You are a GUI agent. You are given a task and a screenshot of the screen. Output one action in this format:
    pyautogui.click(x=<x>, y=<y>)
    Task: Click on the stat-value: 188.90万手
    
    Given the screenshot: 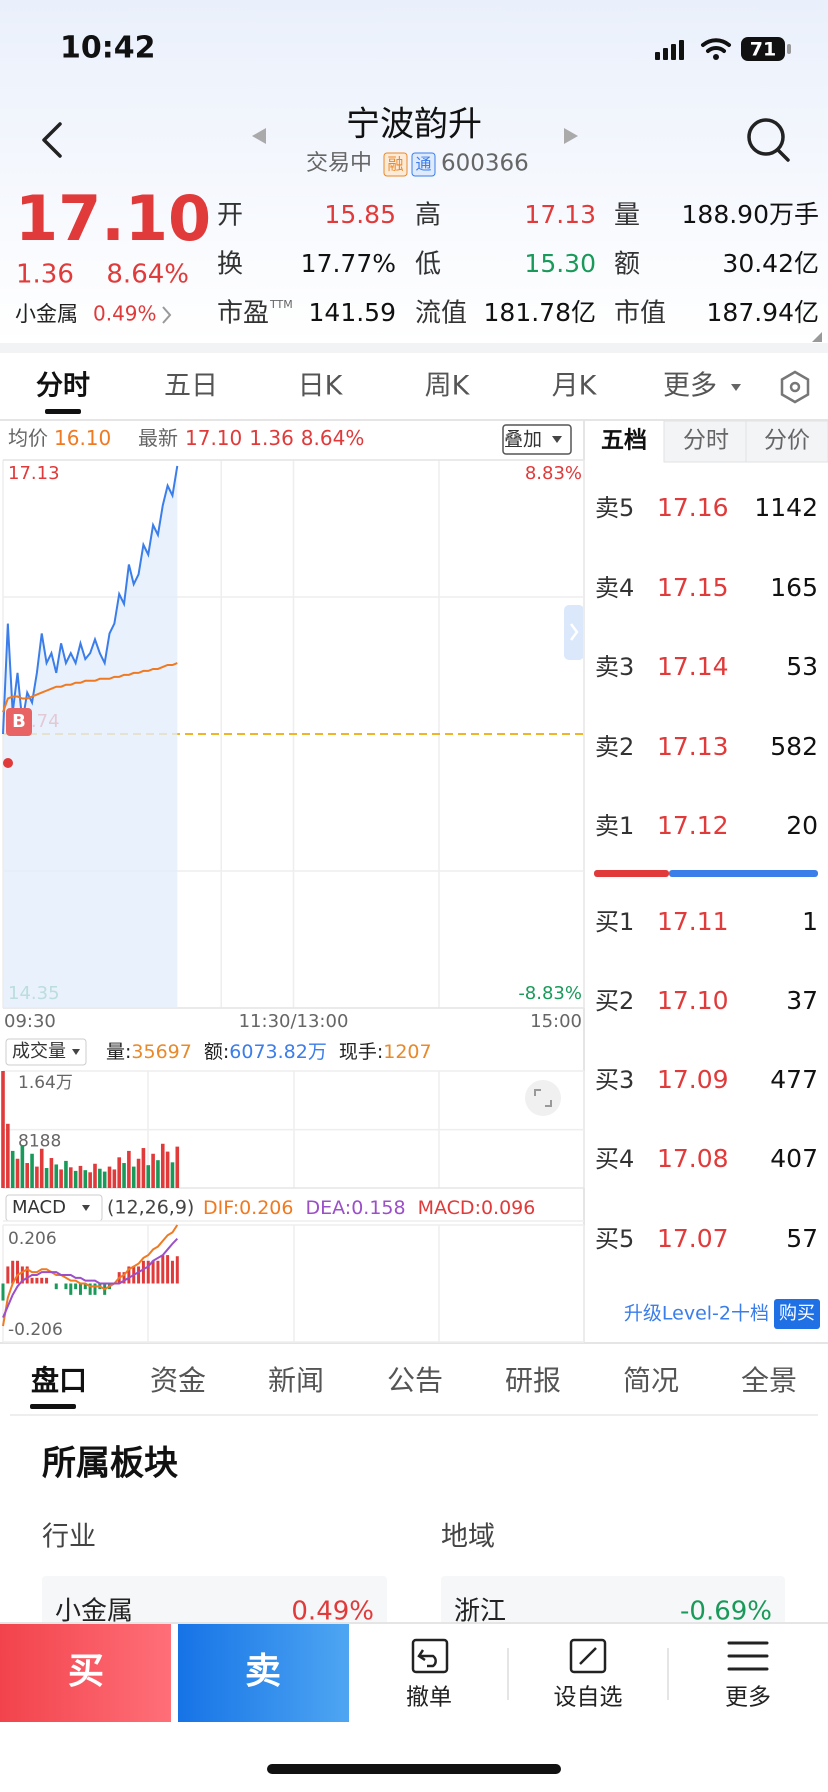 What is the action you would take?
    pyautogui.click(x=750, y=214)
    